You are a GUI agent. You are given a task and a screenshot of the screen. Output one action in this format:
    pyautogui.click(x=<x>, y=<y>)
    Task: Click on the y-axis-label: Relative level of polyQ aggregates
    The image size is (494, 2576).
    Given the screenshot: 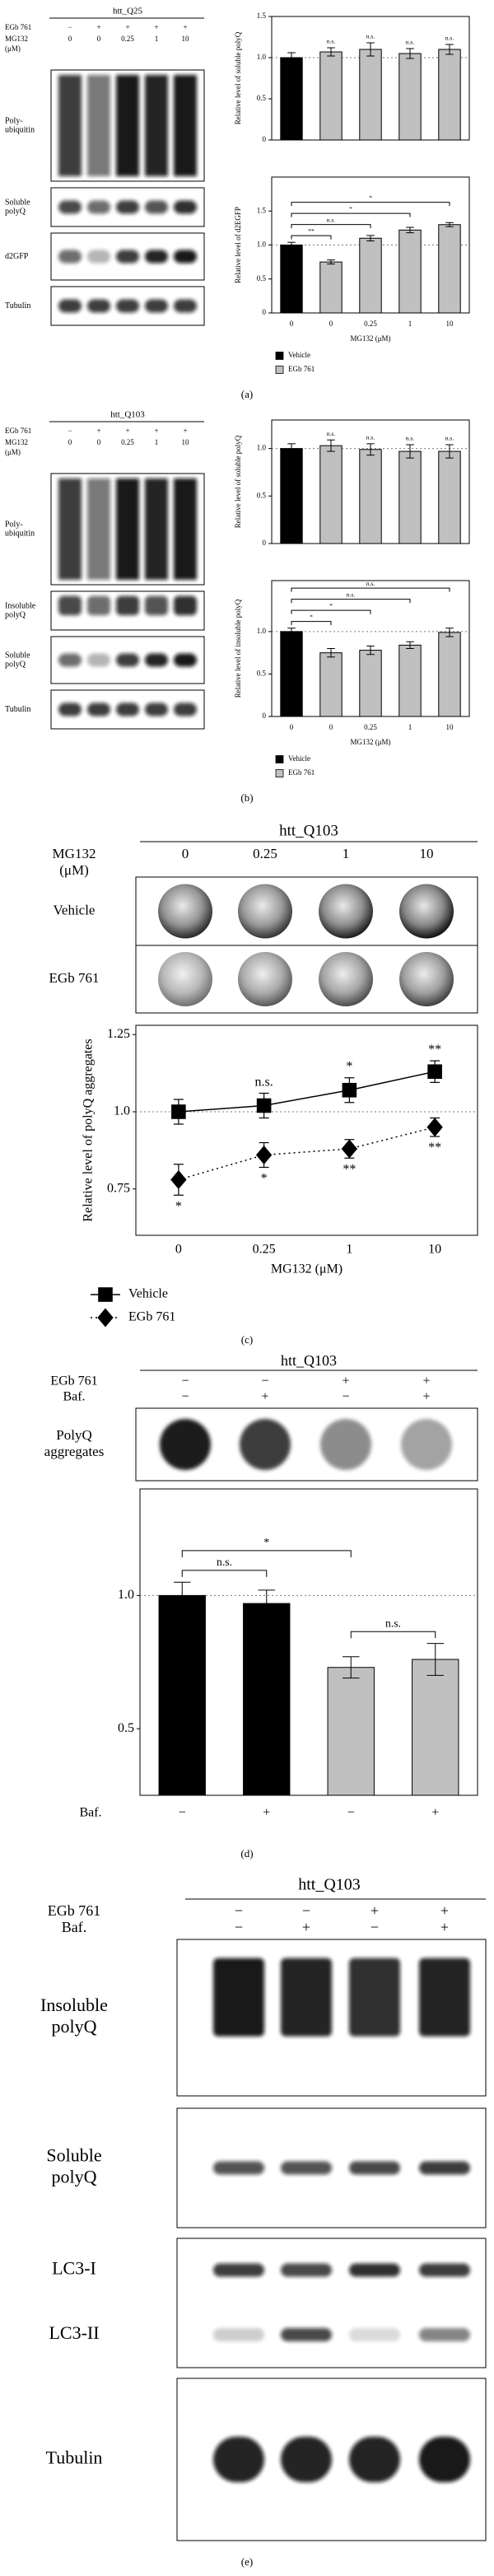 What is the action you would take?
    pyautogui.click(x=89, y=1129)
    